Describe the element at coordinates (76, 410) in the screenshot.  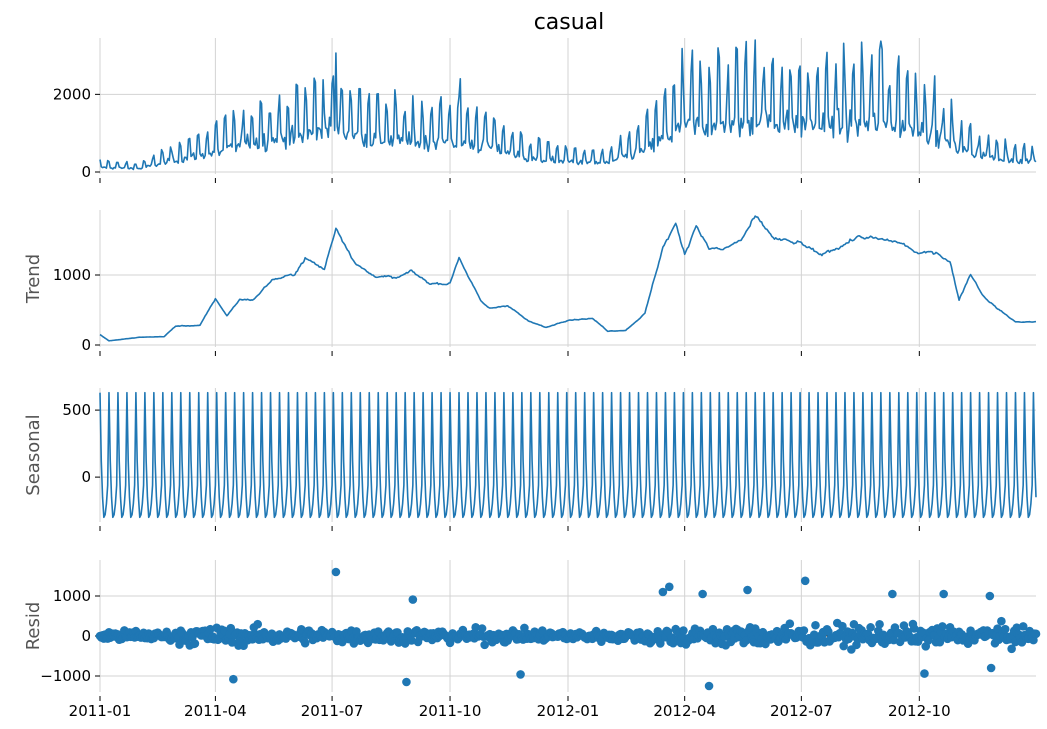
I see `y-tick-label: 500` at that location.